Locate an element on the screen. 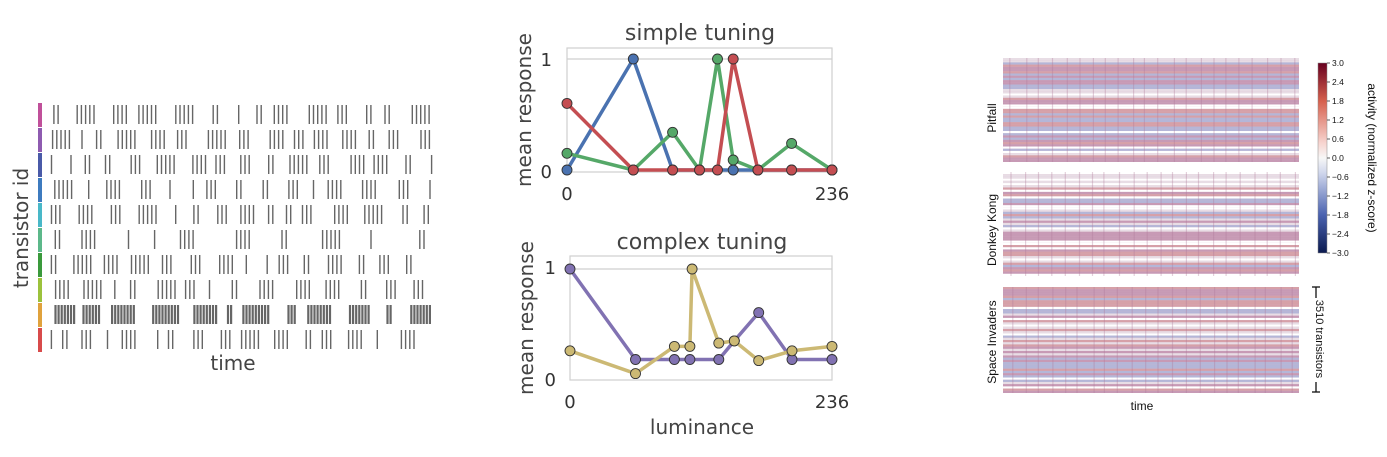  colorbar-tick-label: 1.2 is located at coordinates (1338, 120).